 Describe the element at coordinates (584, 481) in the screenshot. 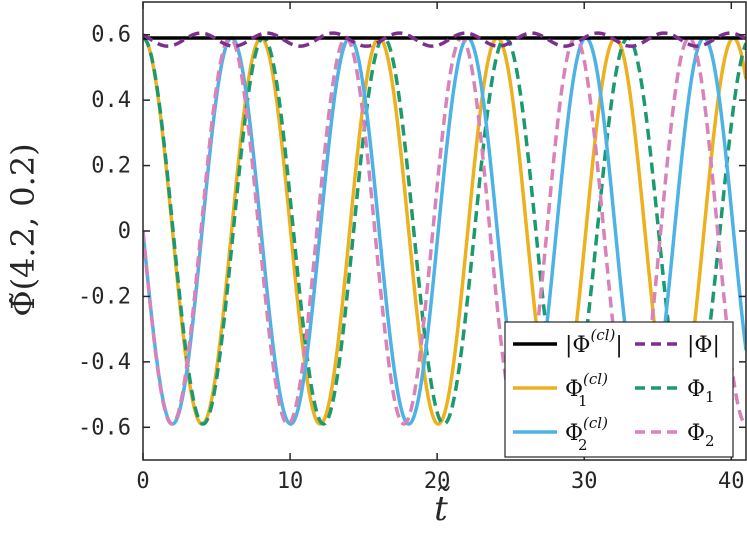

I see `x-tick-label: 30` at that location.